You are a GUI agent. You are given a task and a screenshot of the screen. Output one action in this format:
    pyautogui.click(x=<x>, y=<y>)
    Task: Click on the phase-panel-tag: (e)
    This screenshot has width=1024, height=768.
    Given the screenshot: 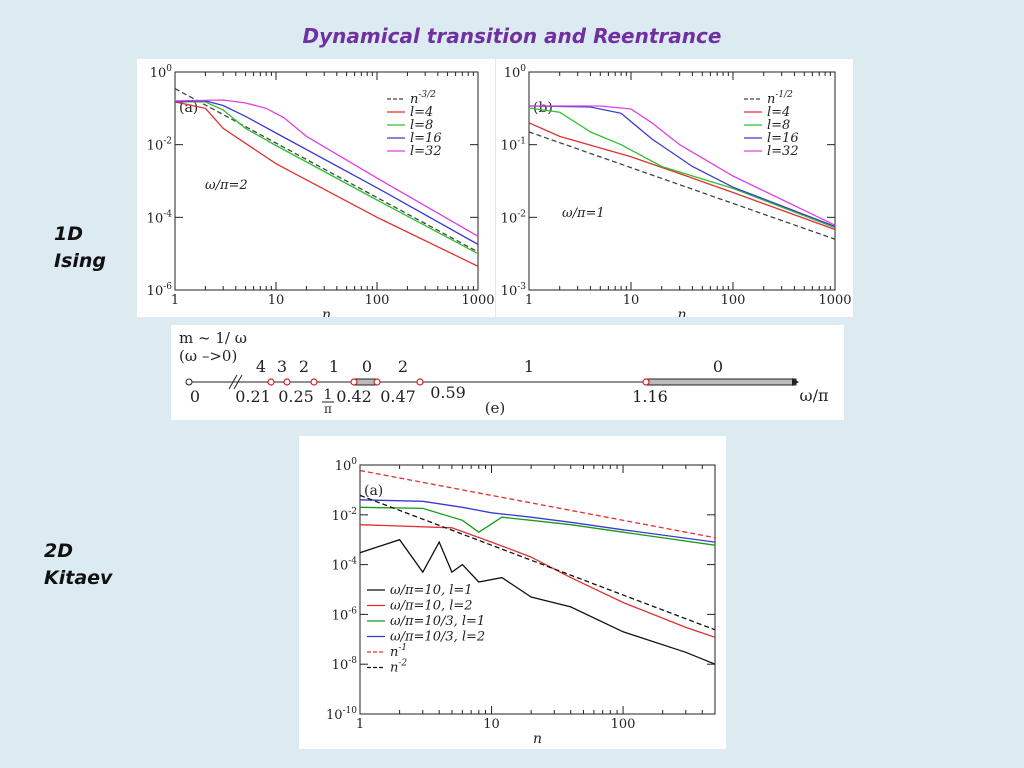 What is the action you would take?
    pyautogui.click(x=495, y=408)
    